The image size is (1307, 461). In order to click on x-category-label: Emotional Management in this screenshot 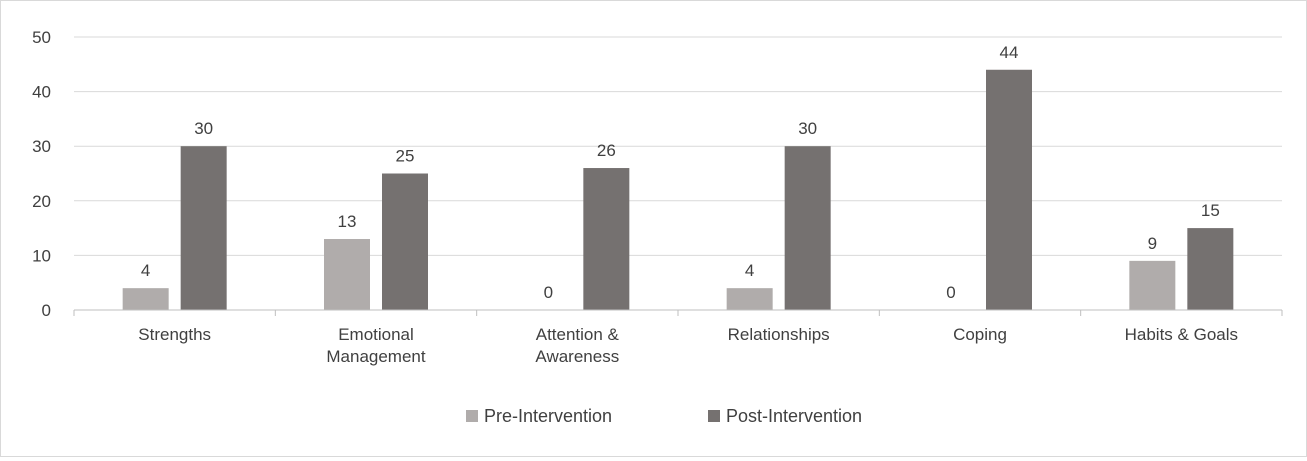, I will do `click(376, 345)`.